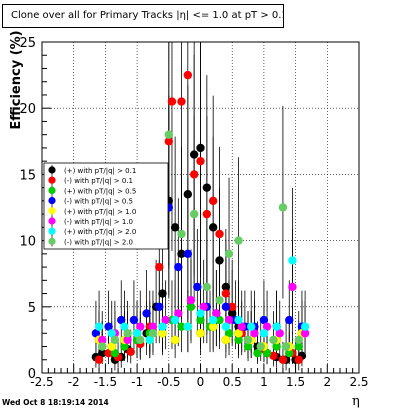  What do you see at coordinates (55, 402) in the screenshot?
I see `timestamp: Wed Oct 8 18:19:14 2014` at bounding box center [55, 402].